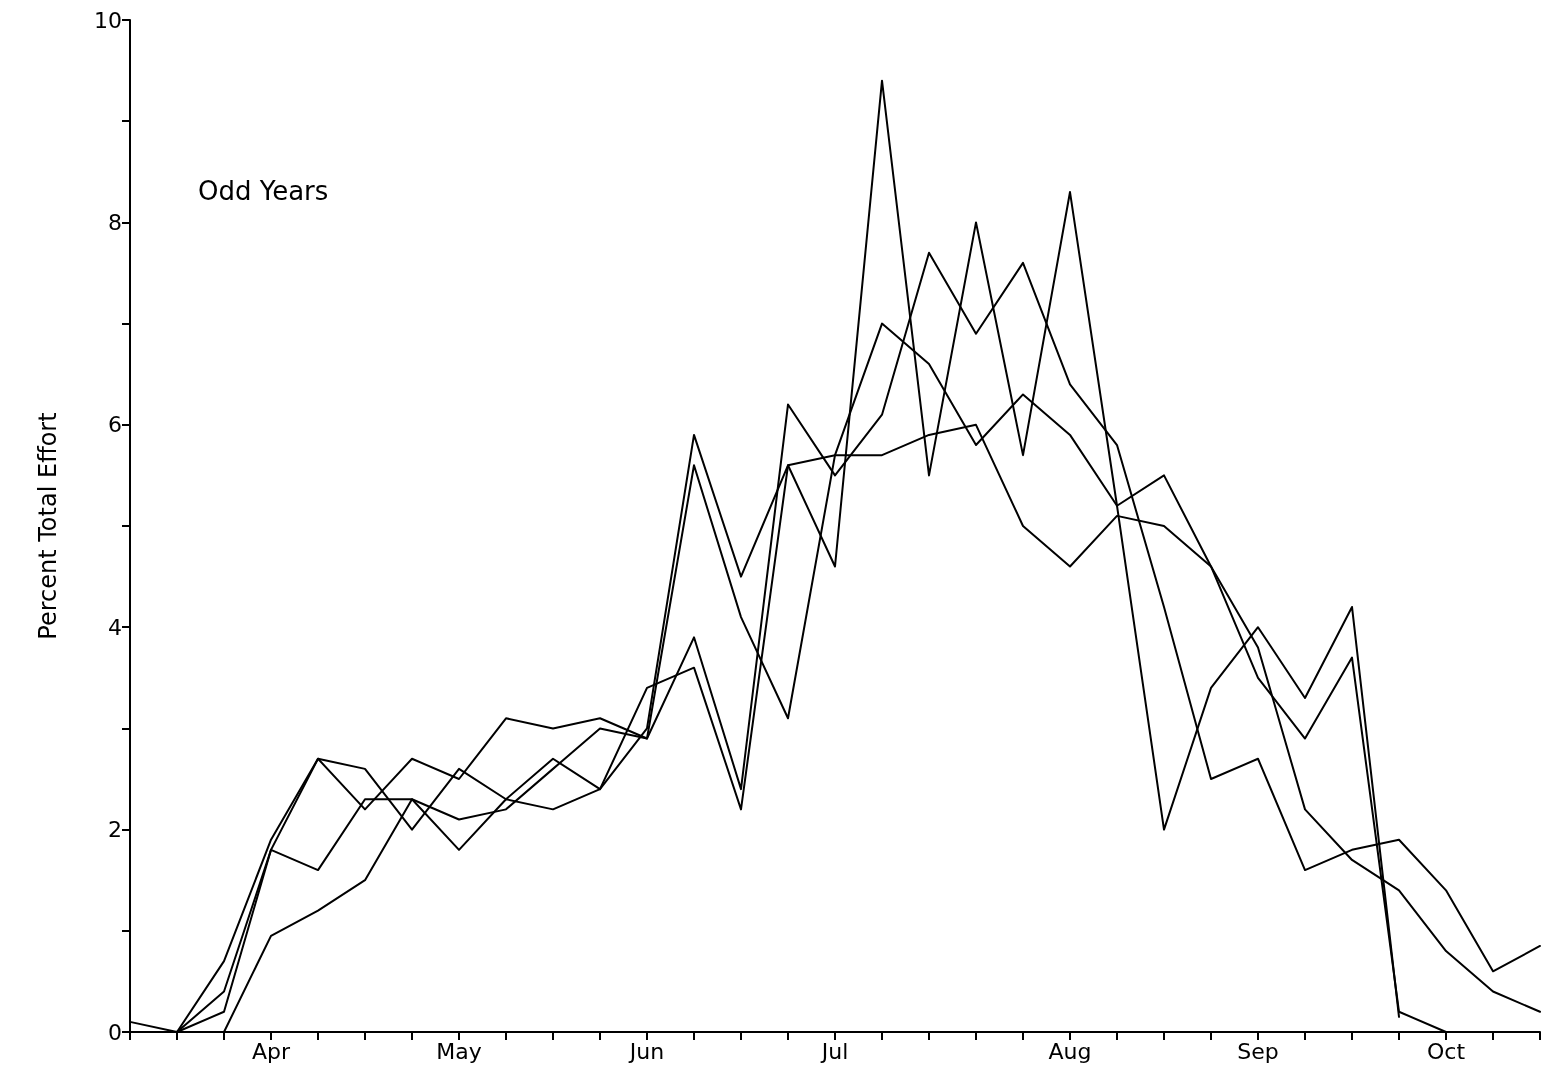 The height and width of the screenshot is (1089, 1552). What do you see at coordinates (48, 526) in the screenshot?
I see `y-axis-title: Percent Total Effort` at bounding box center [48, 526].